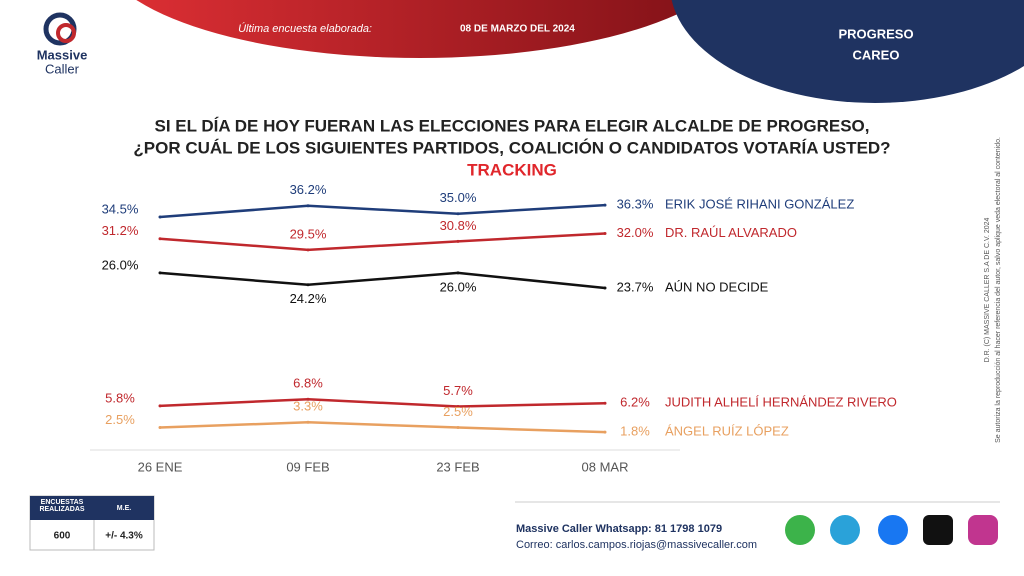 The width and height of the screenshot is (1024, 576). What do you see at coordinates (120, 397) in the screenshot?
I see `value-label: 5.8%` at bounding box center [120, 397].